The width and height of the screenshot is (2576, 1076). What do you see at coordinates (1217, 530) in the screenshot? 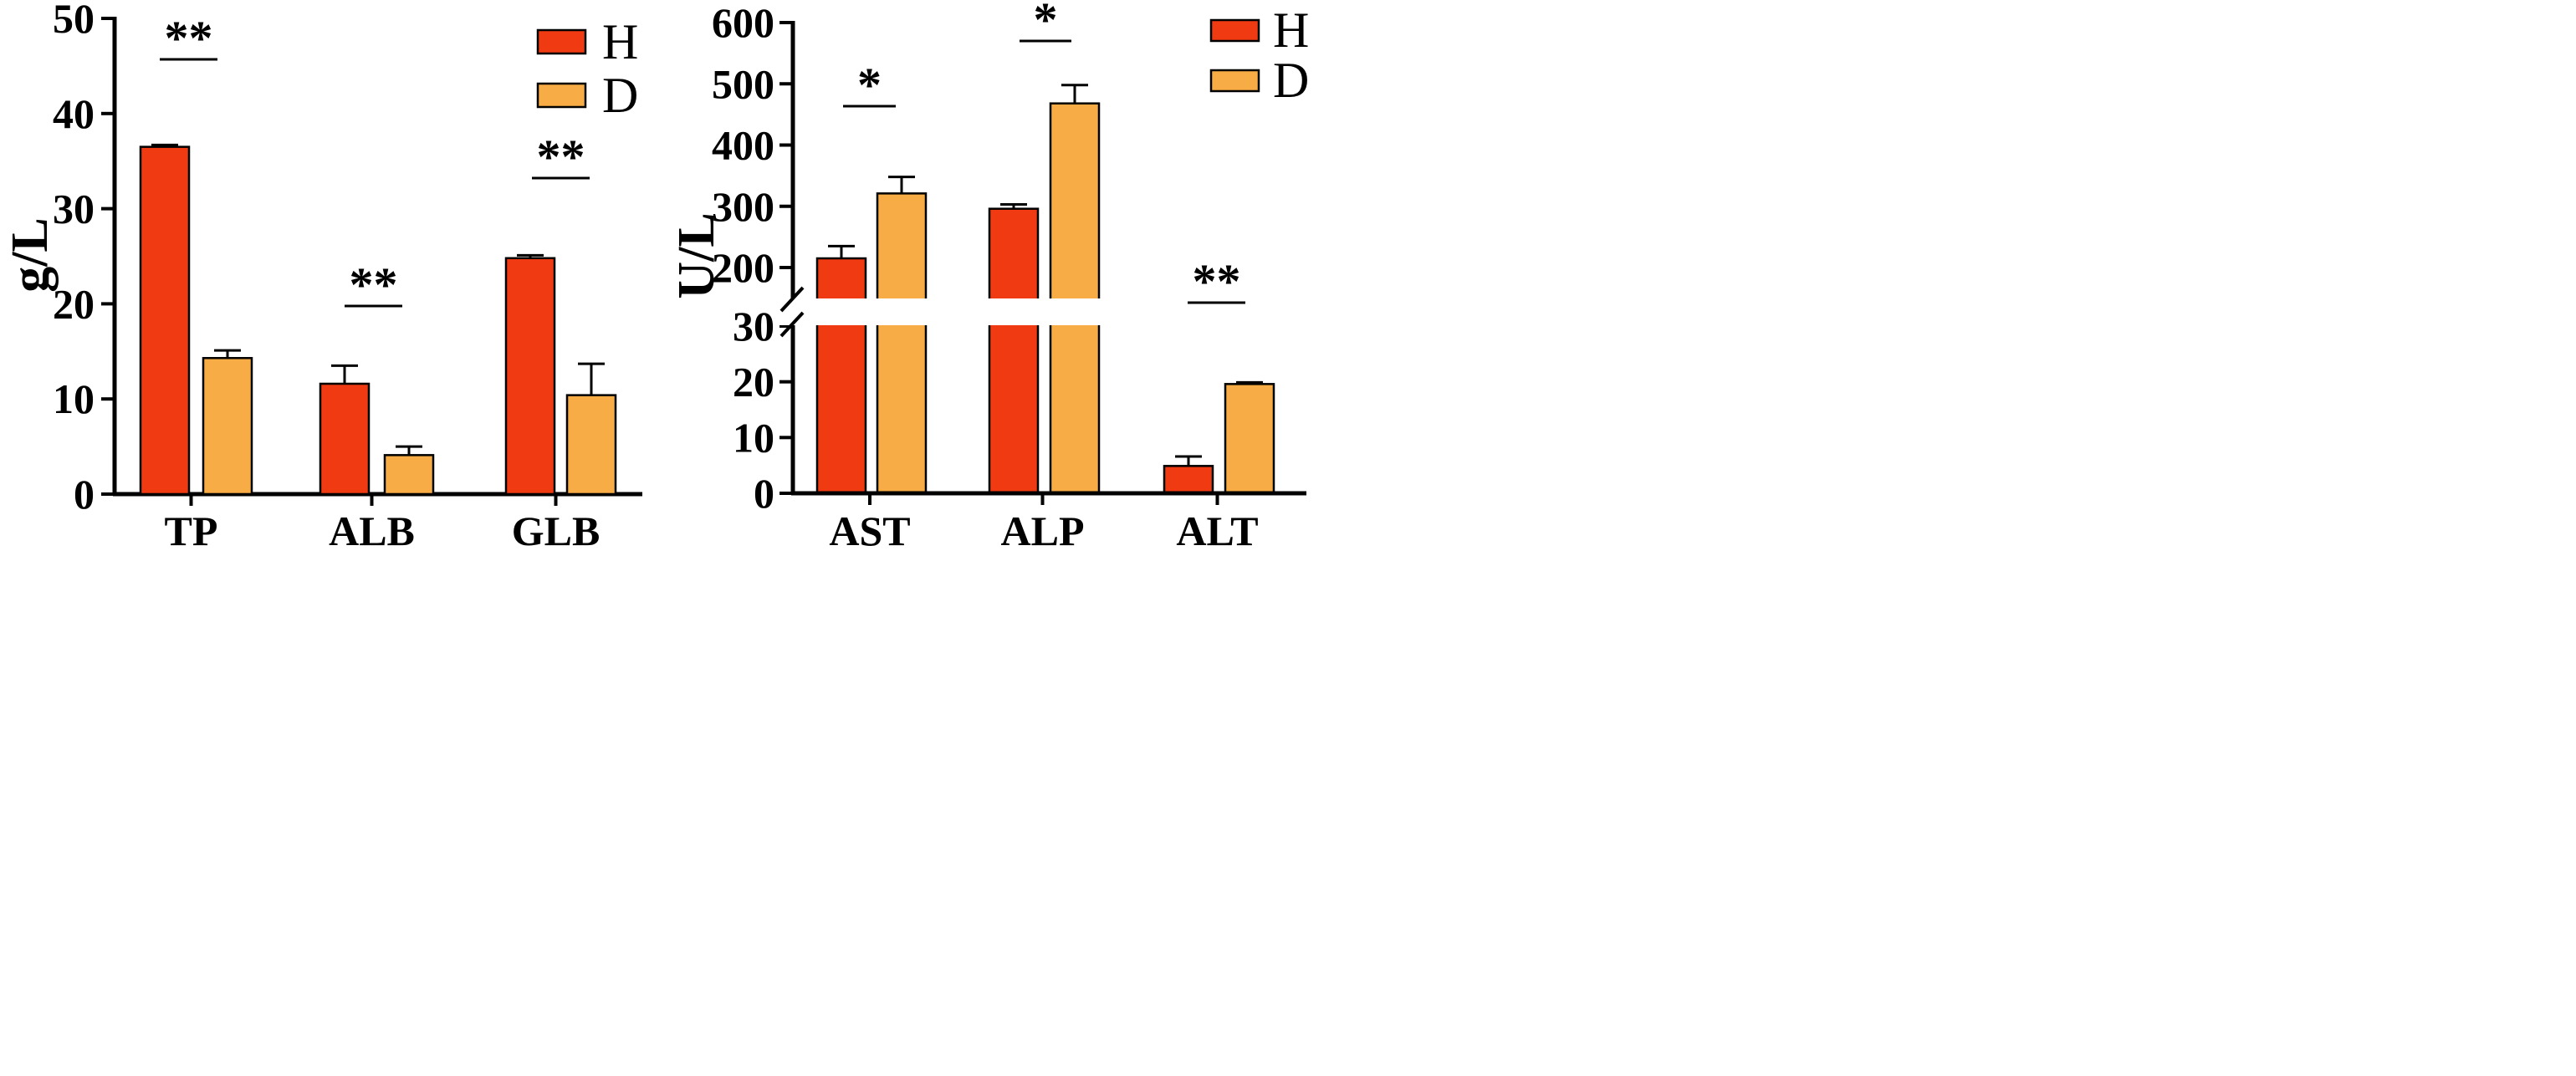
I see `right-category-label: ALT` at bounding box center [1217, 530].